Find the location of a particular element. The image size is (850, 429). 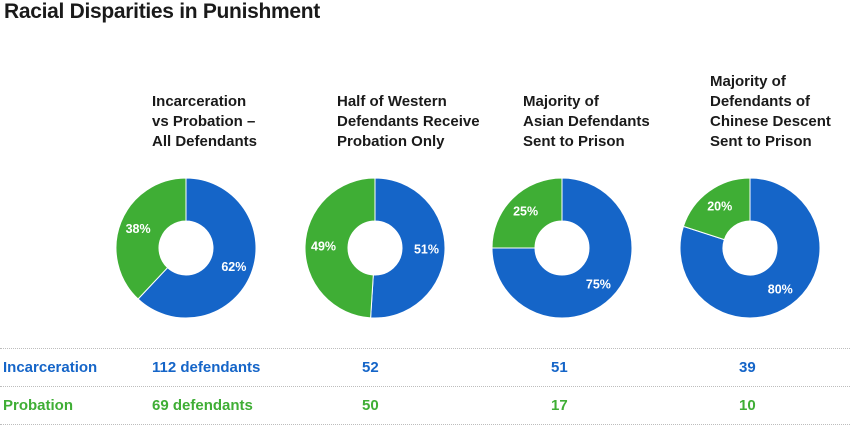

chart-title-line: Half of Western is located at coordinates (392, 101).